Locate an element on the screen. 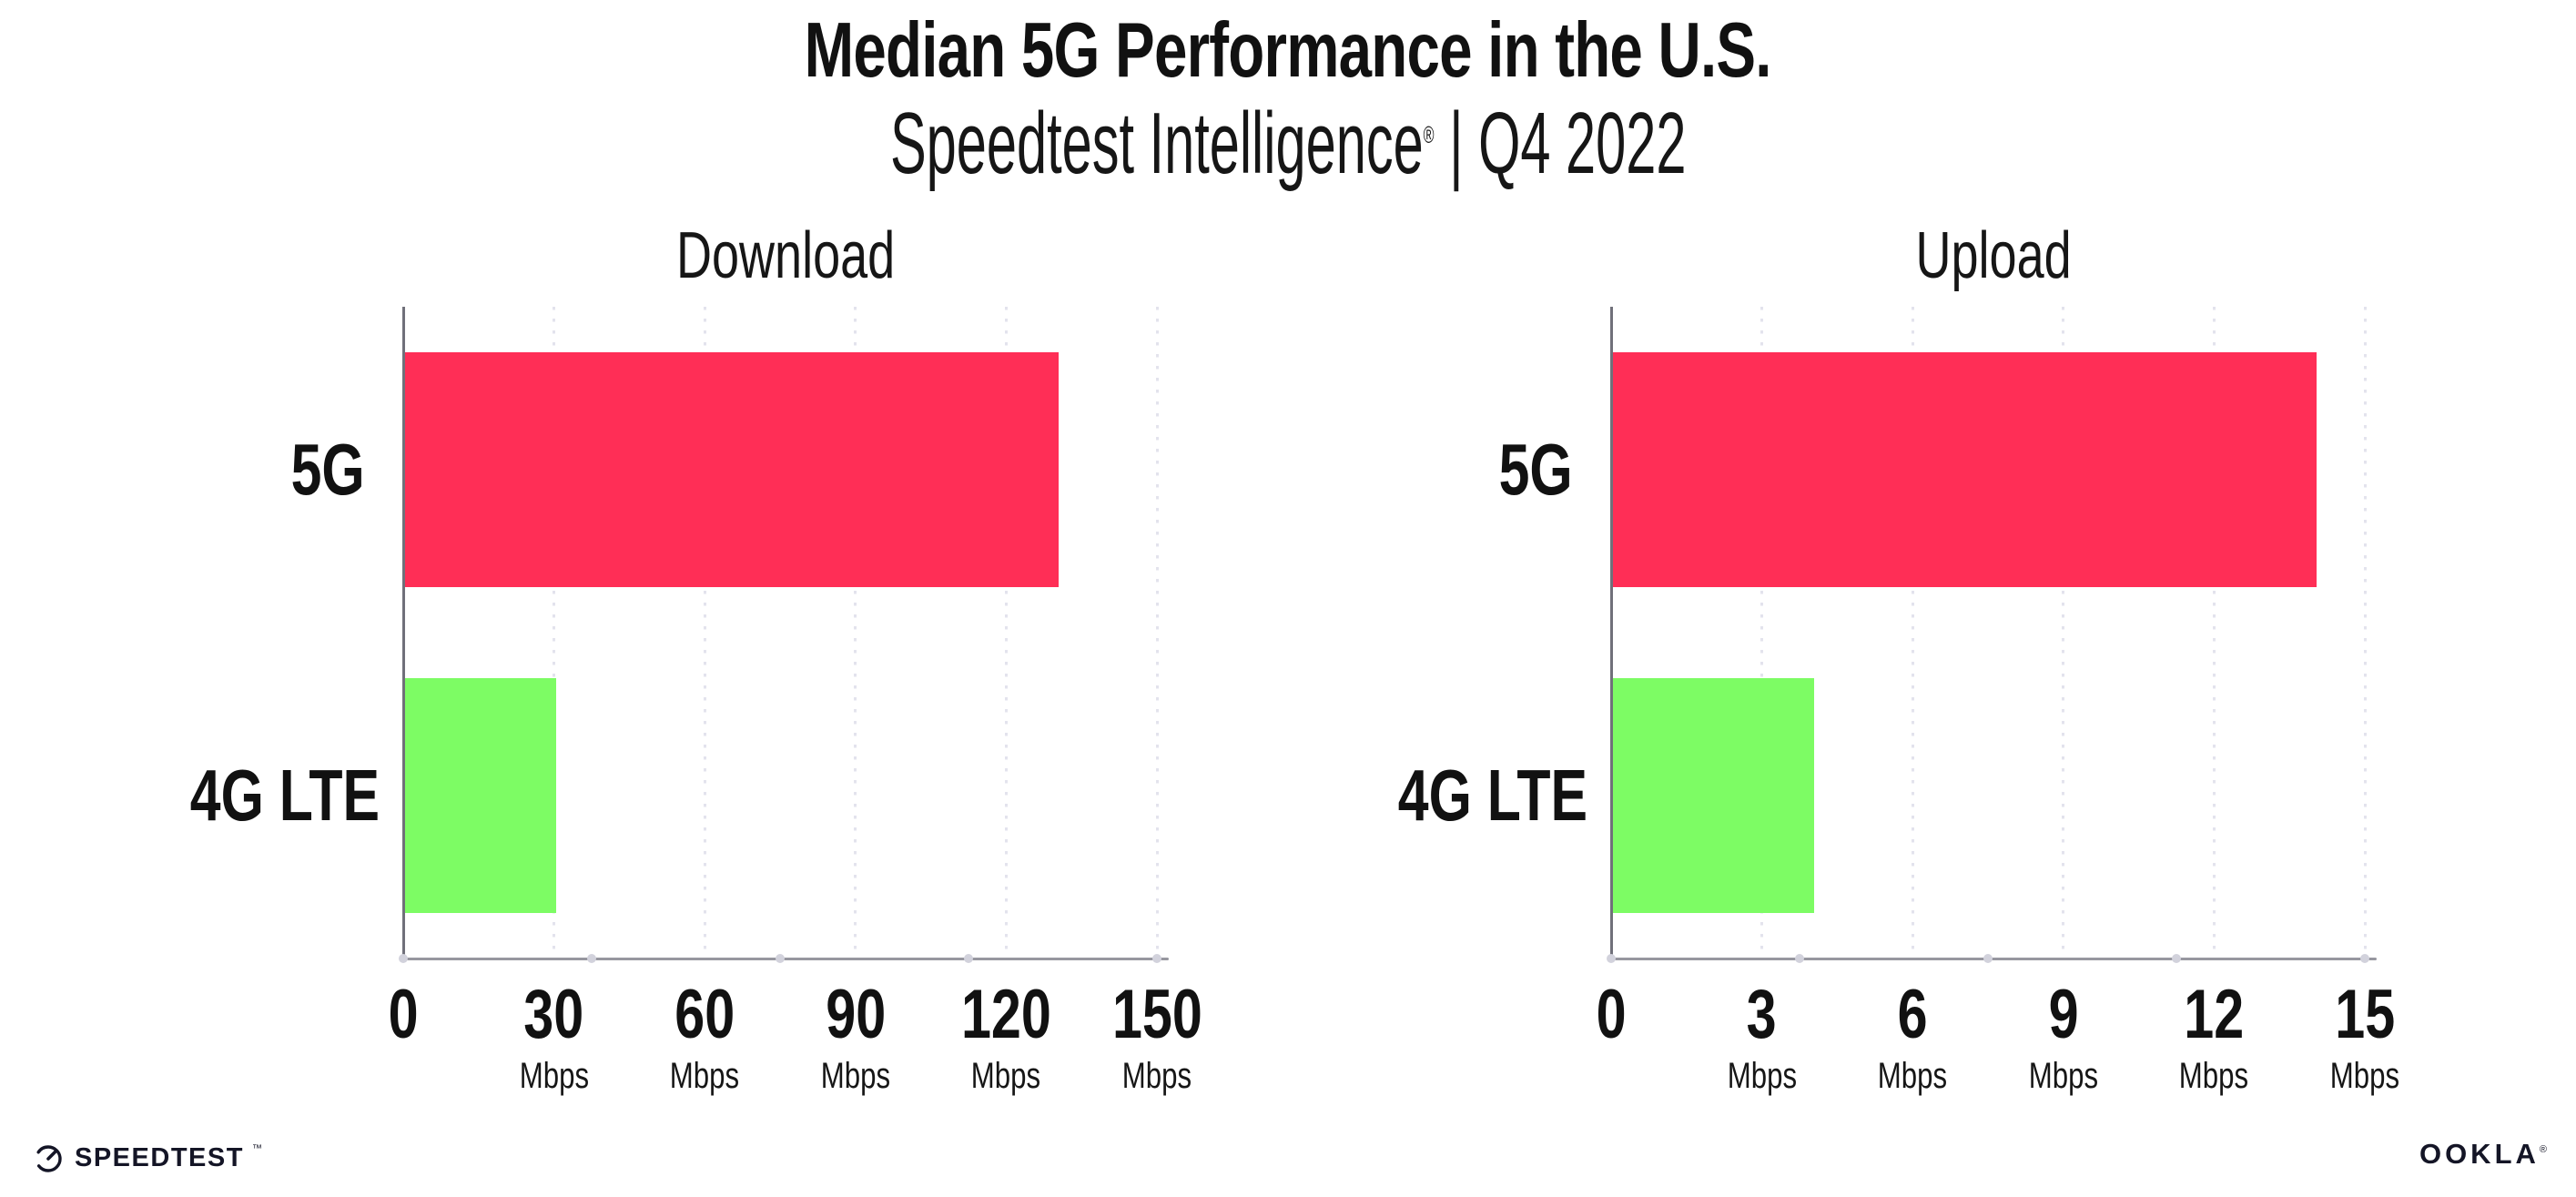 The width and height of the screenshot is (2576, 1197). chart-subtitle: Speedtest Intelligence® | Q4 2022 is located at coordinates (1288, 144).